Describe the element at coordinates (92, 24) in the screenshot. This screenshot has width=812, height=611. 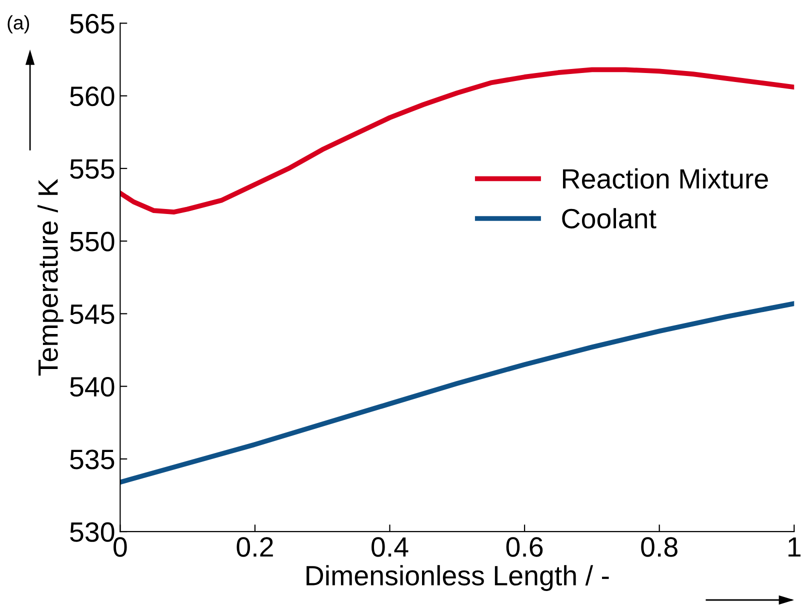
I see `y-tick-label: 565` at that location.